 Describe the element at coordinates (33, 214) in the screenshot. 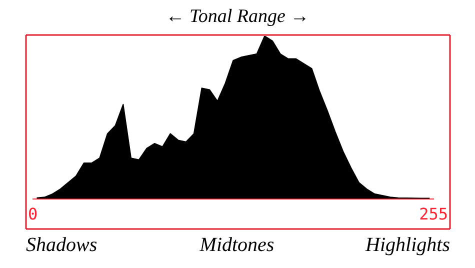

I see `x-tick-label: 0` at that location.